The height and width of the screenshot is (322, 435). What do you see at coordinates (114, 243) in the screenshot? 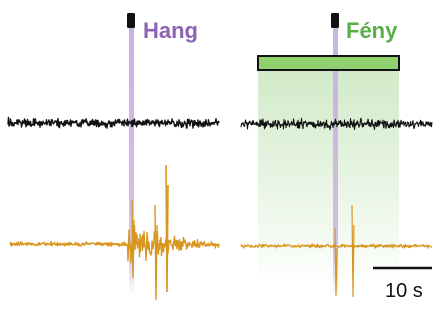
I see `orange-trace-left` at bounding box center [114, 243].